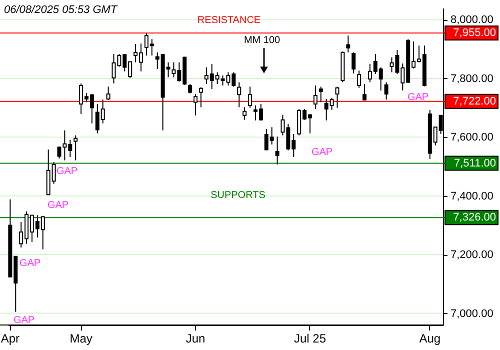 The image size is (500, 350). What do you see at coordinates (10, 339) in the screenshot?
I see `x-tick-label: Apr` at bounding box center [10, 339].